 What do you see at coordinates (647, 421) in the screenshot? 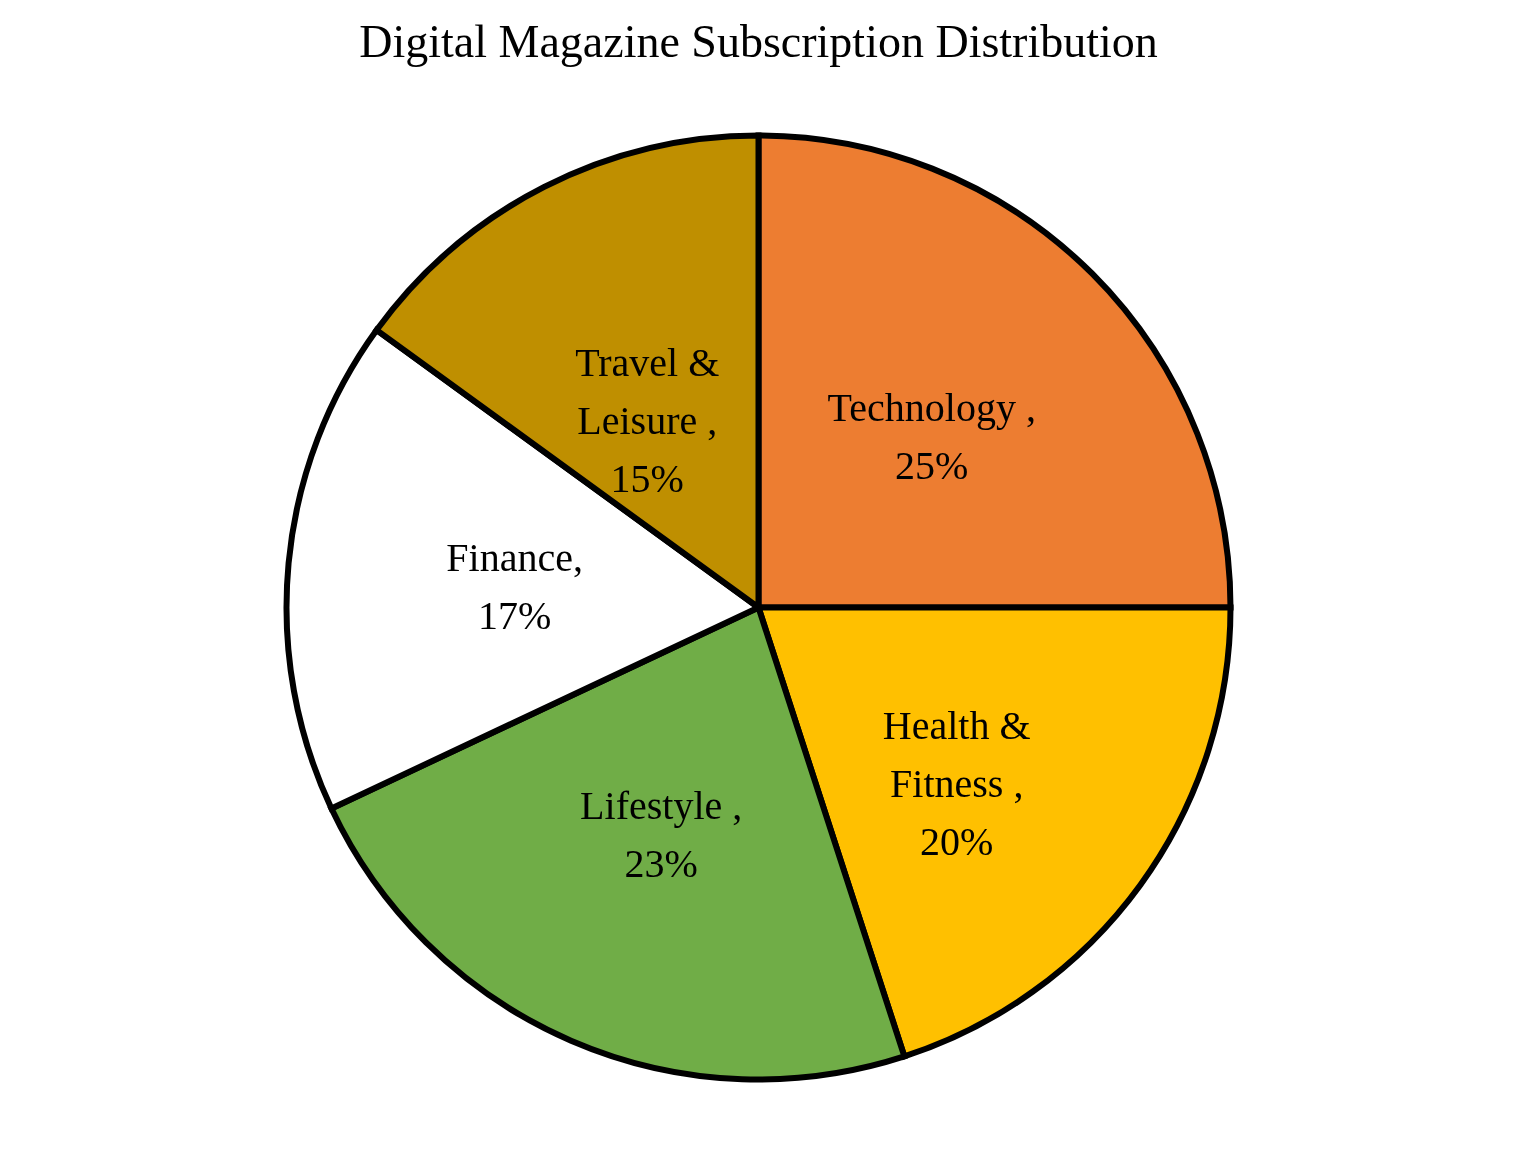
I see `slice-label: Travel & Leisure , 15%` at bounding box center [647, 421].